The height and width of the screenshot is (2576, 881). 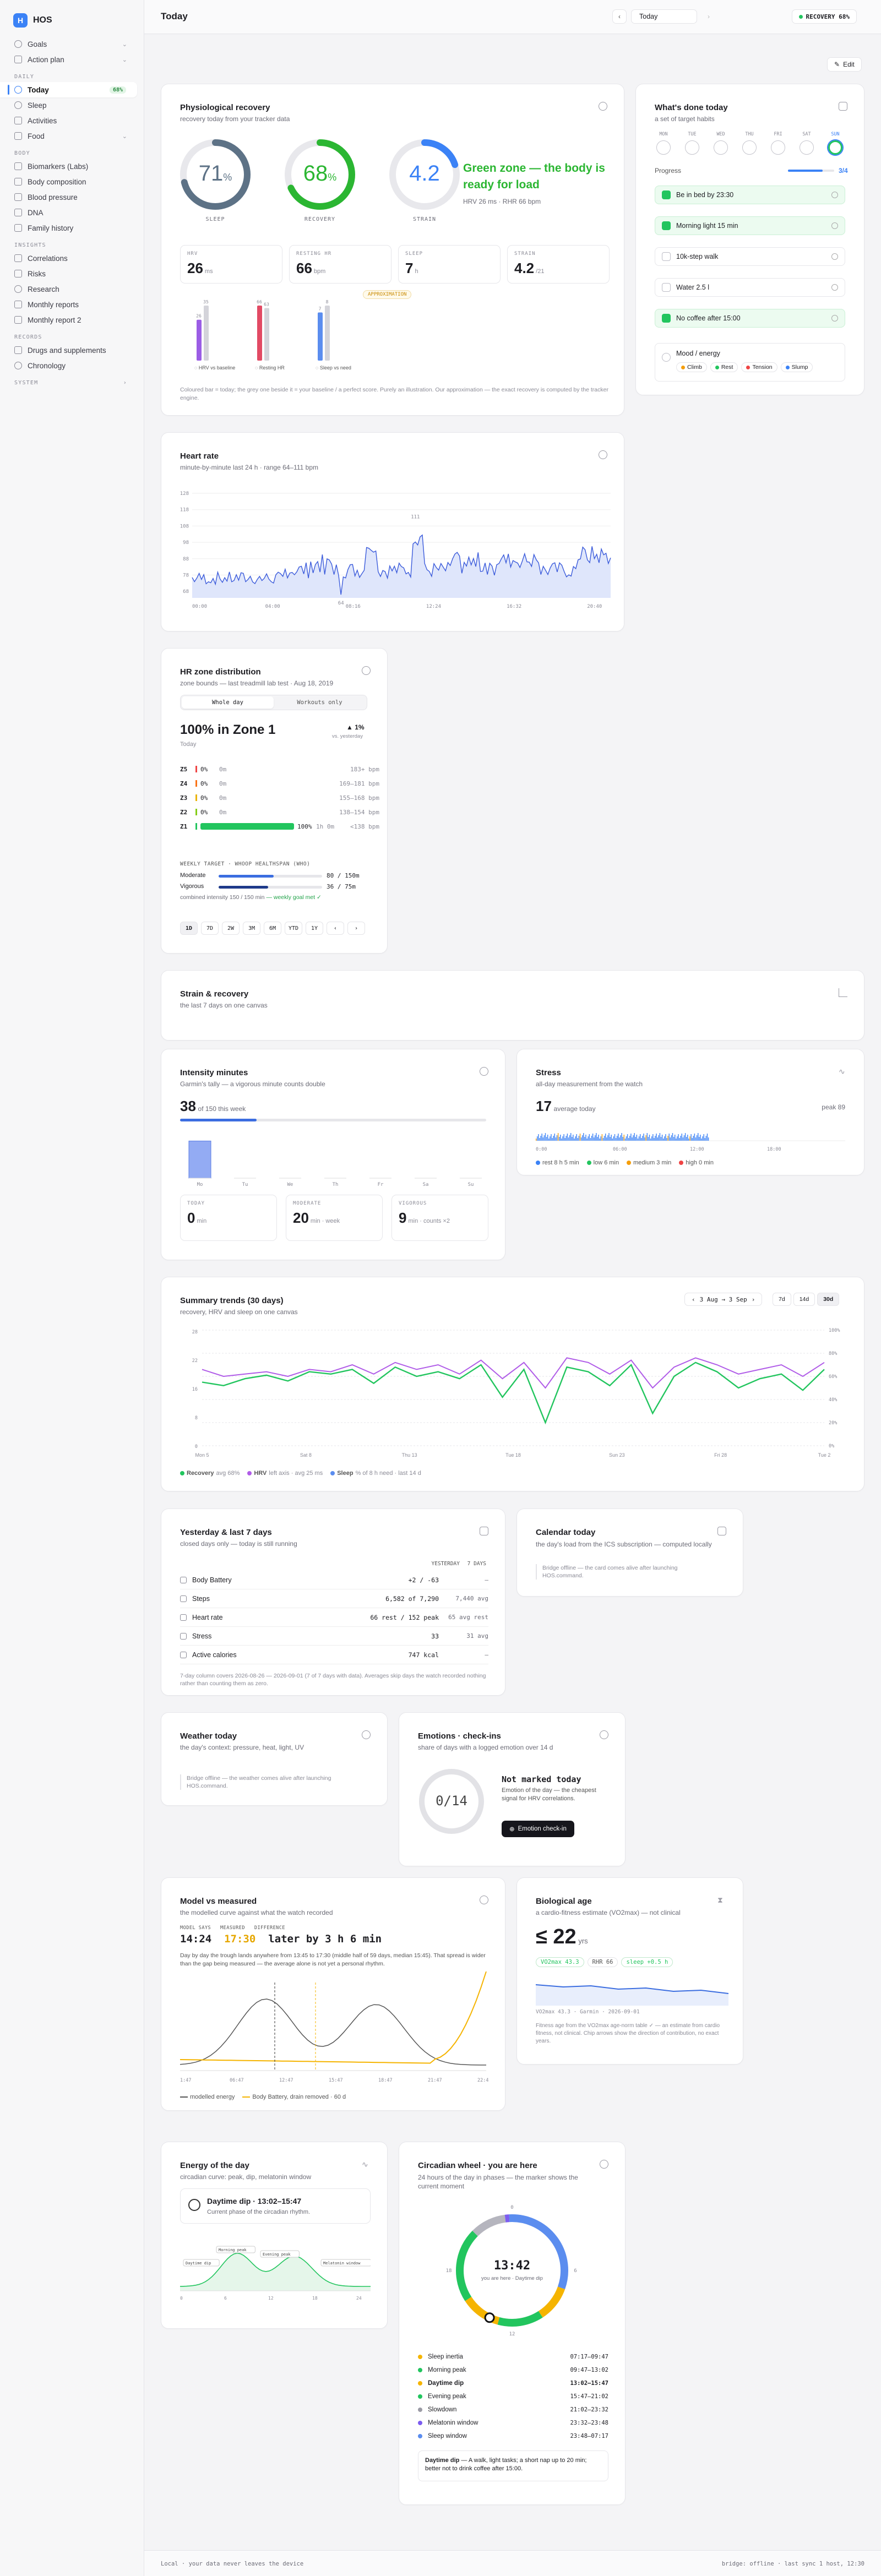 I want to click on section-system: SYSTEM ›, so click(x=72, y=380).